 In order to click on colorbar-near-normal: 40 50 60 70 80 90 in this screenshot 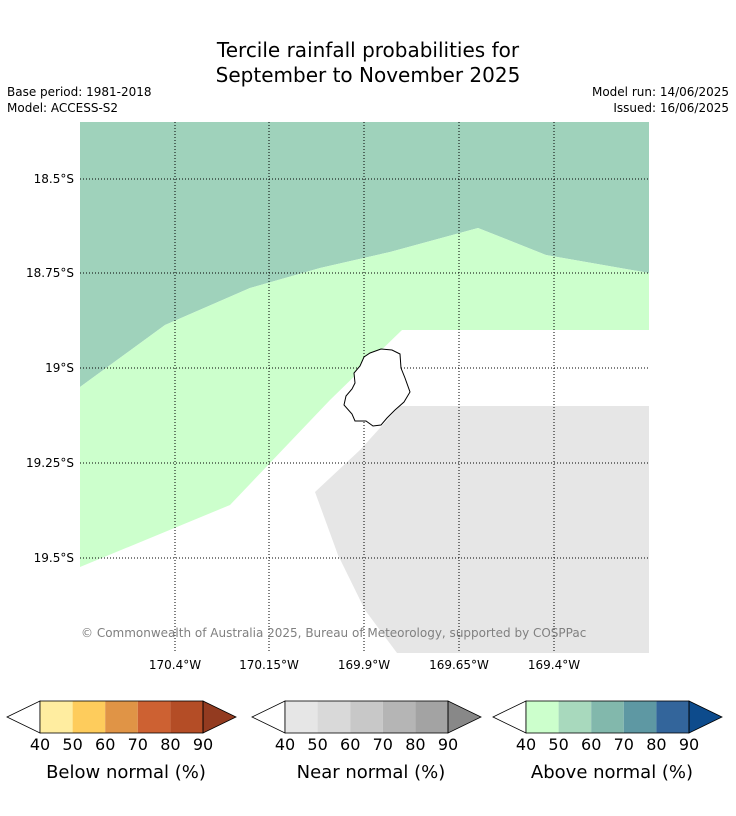, I will do `click(366, 727)`.